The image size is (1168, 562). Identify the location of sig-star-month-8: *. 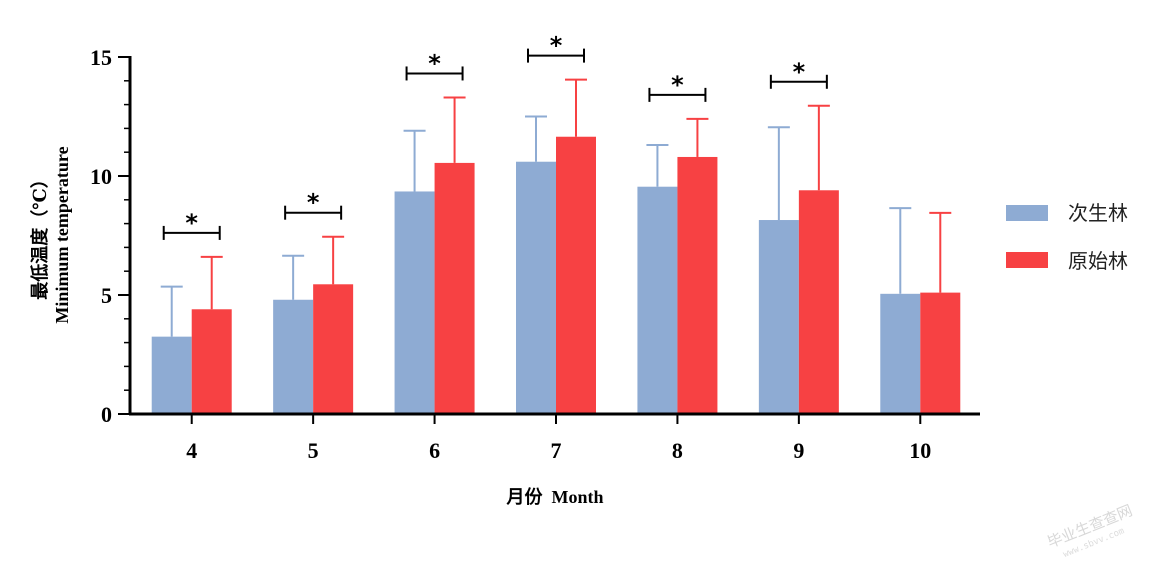
(677, 85).